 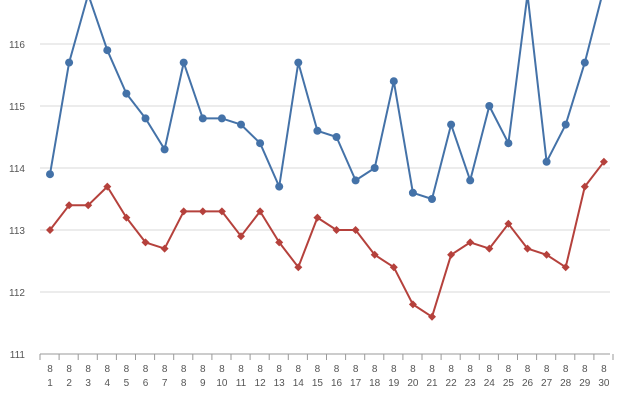 What do you see at coordinates (490, 383) in the screenshot?
I see `x-tick-day-label: 24` at bounding box center [490, 383].